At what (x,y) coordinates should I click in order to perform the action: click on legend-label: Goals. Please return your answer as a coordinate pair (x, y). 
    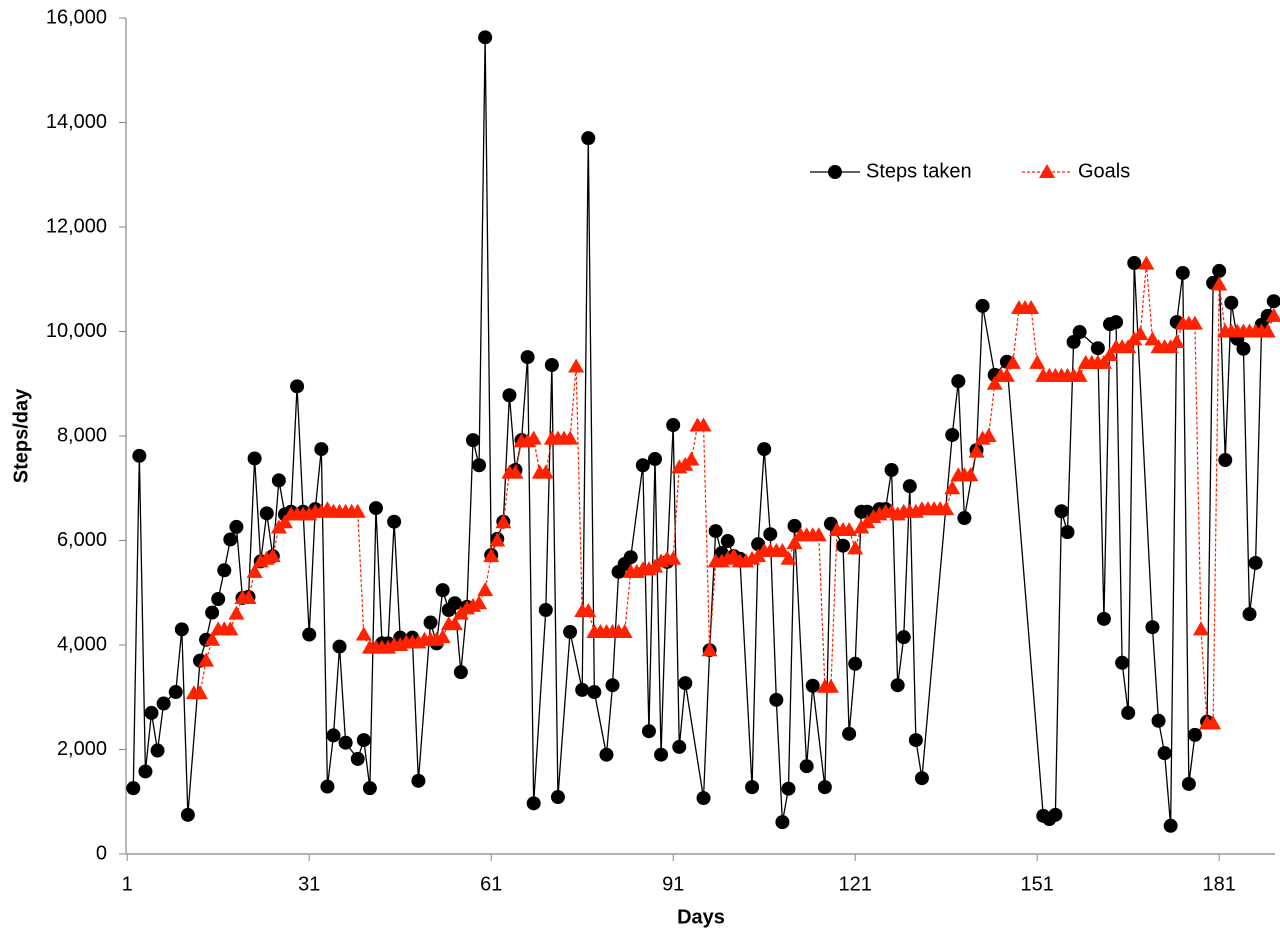
    Looking at the image, I should click on (1104, 171).